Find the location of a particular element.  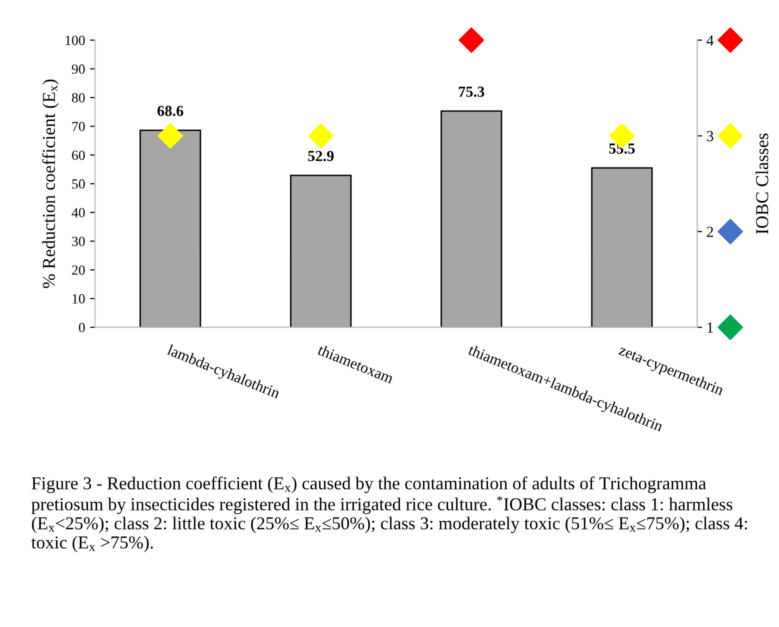

y-tick-label: 10 is located at coordinates (78, 299).